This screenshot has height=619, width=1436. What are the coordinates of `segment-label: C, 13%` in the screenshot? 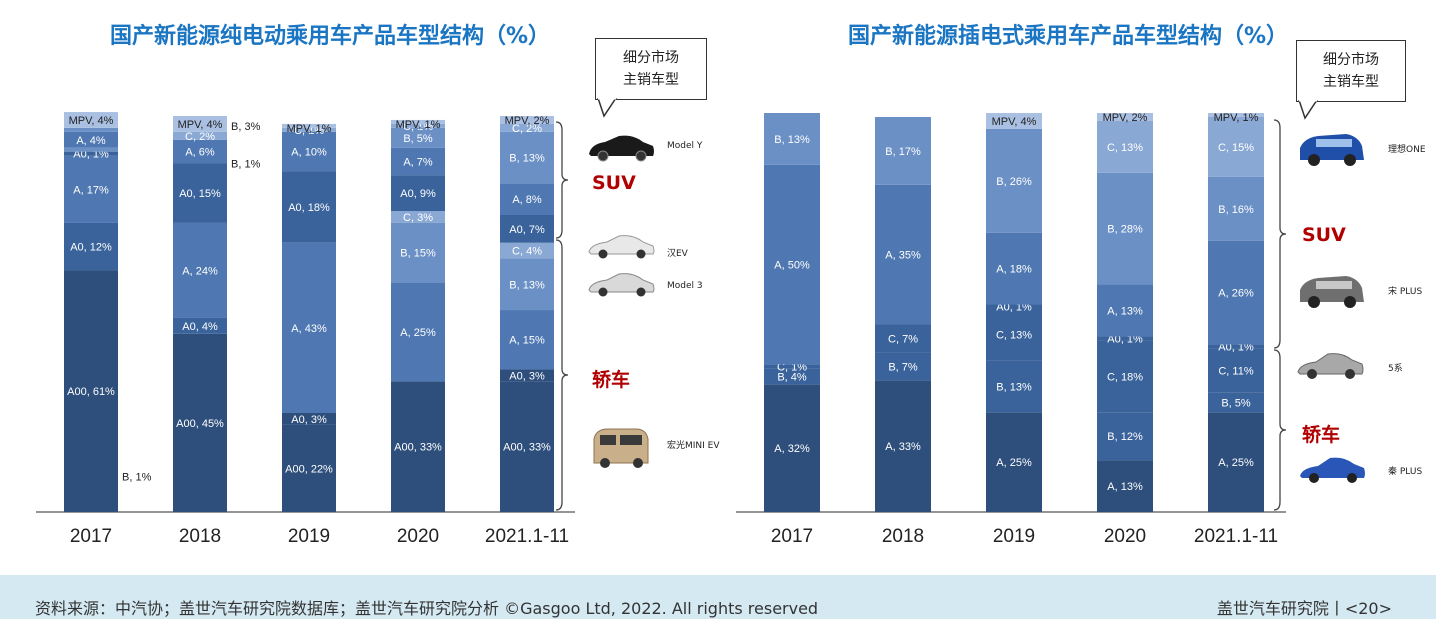 It's located at (1125, 148).